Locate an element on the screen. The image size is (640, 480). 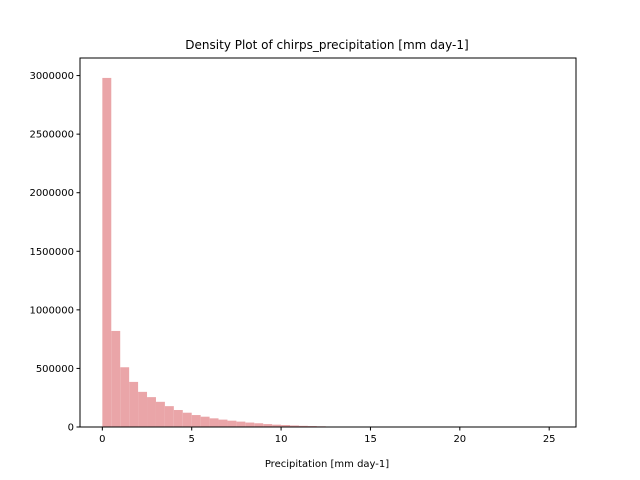
x-tick-label: 10 is located at coordinates (281, 439).